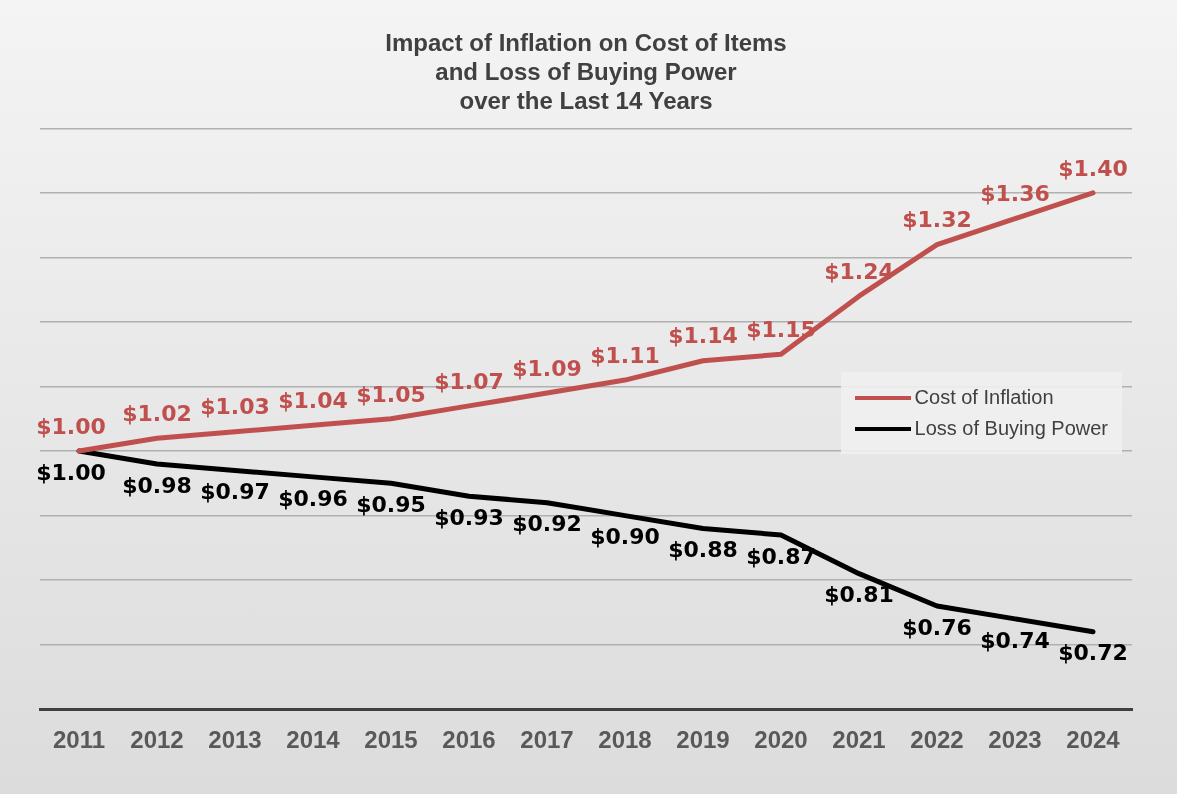 The image size is (1177, 794). What do you see at coordinates (1015, 194) in the screenshot?
I see `data-label: $1.36` at bounding box center [1015, 194].